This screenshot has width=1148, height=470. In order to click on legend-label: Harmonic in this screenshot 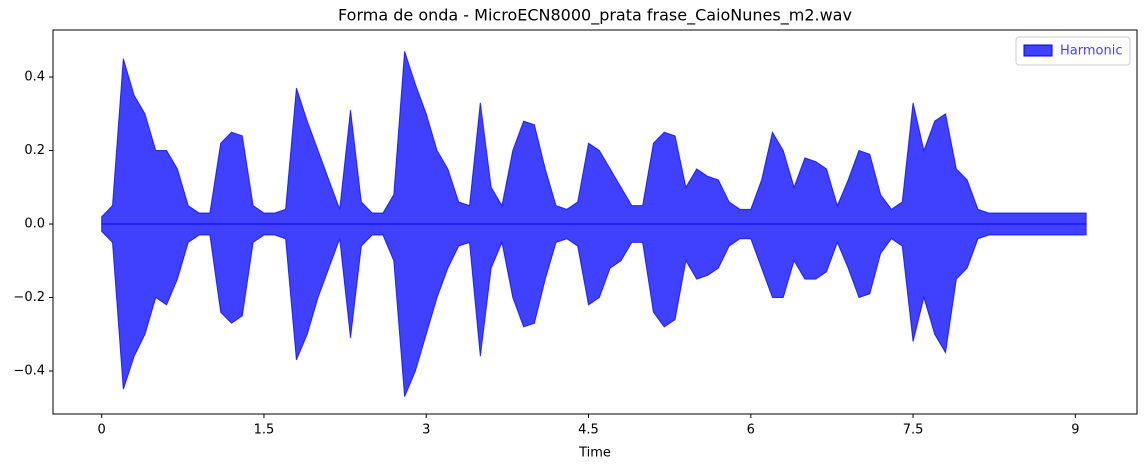, I will do `click(1091, 51)`.